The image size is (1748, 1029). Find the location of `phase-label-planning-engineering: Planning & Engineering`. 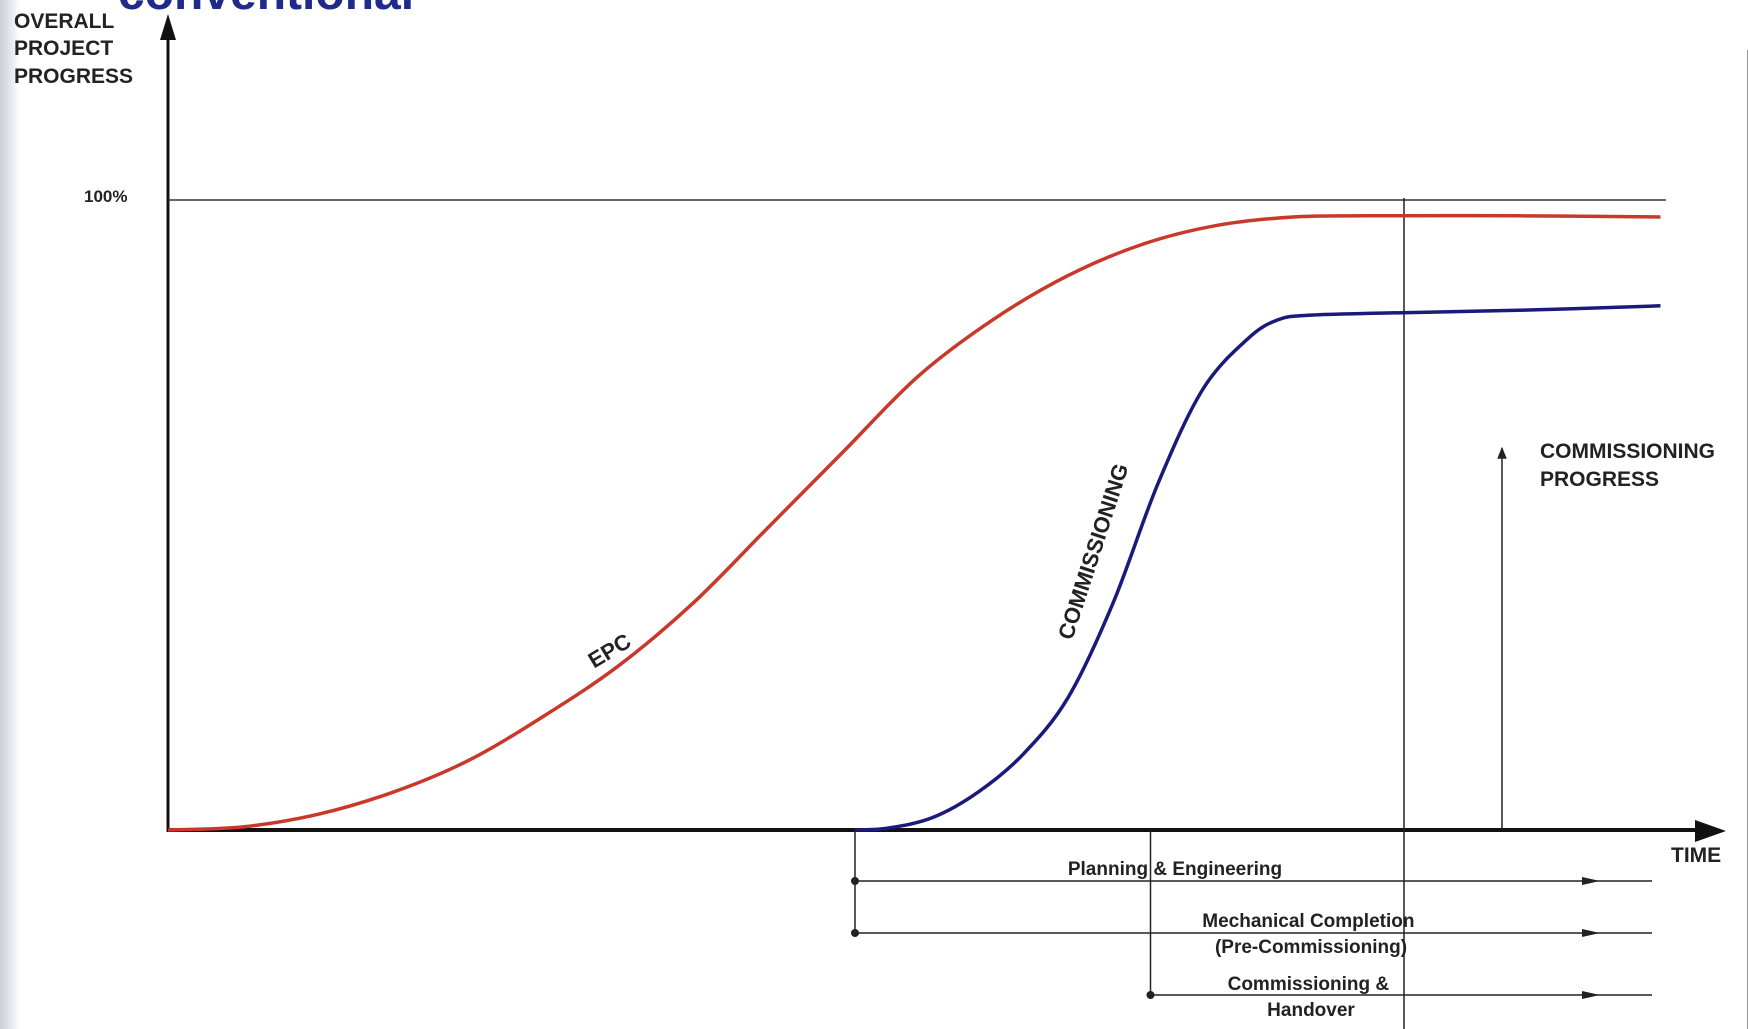

phase-label-planning-engineering: Planning & Engineering is located at coordinates (1175, 869).